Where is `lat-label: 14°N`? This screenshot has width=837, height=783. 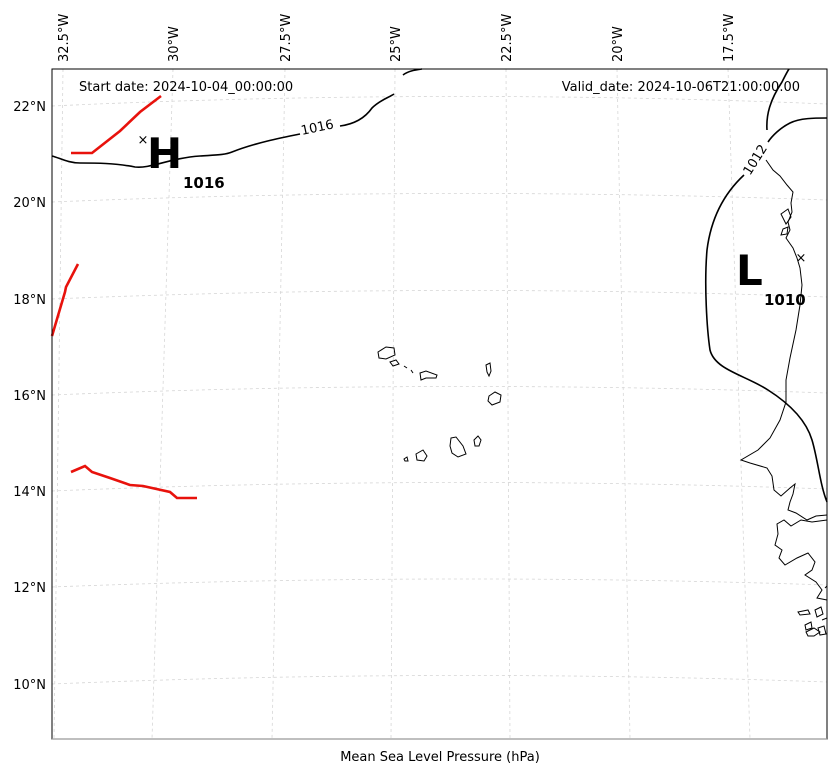 lat-label: 14°N is located at coordinates (29, 492).